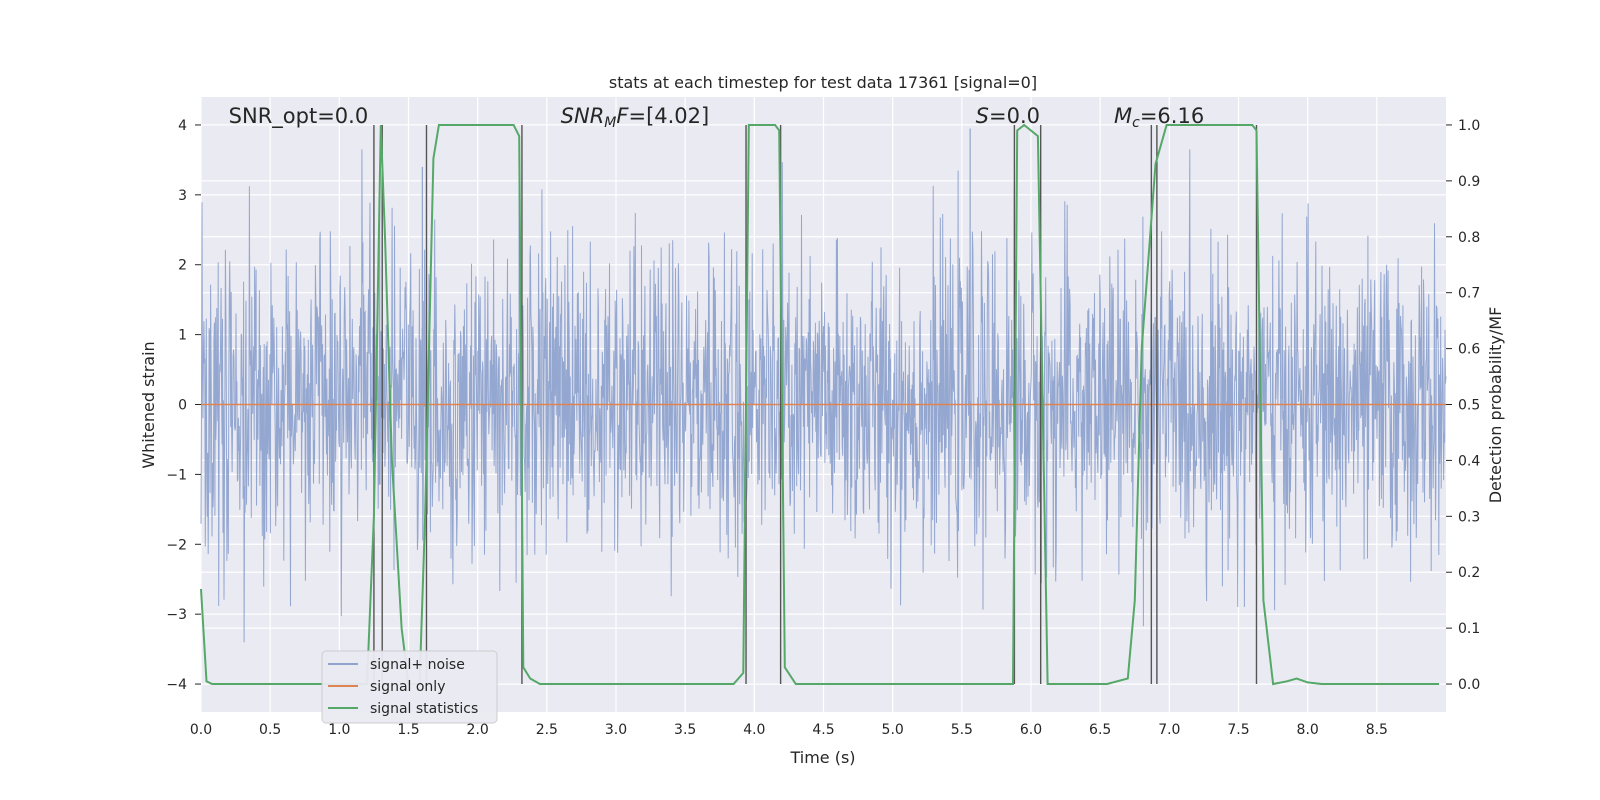 The image size is (1600, 800). What do you see at coordinates (424, 709) in the screenshot?
I see `legend-label-statistics: signal statistics` at bounding box center [424, 709].